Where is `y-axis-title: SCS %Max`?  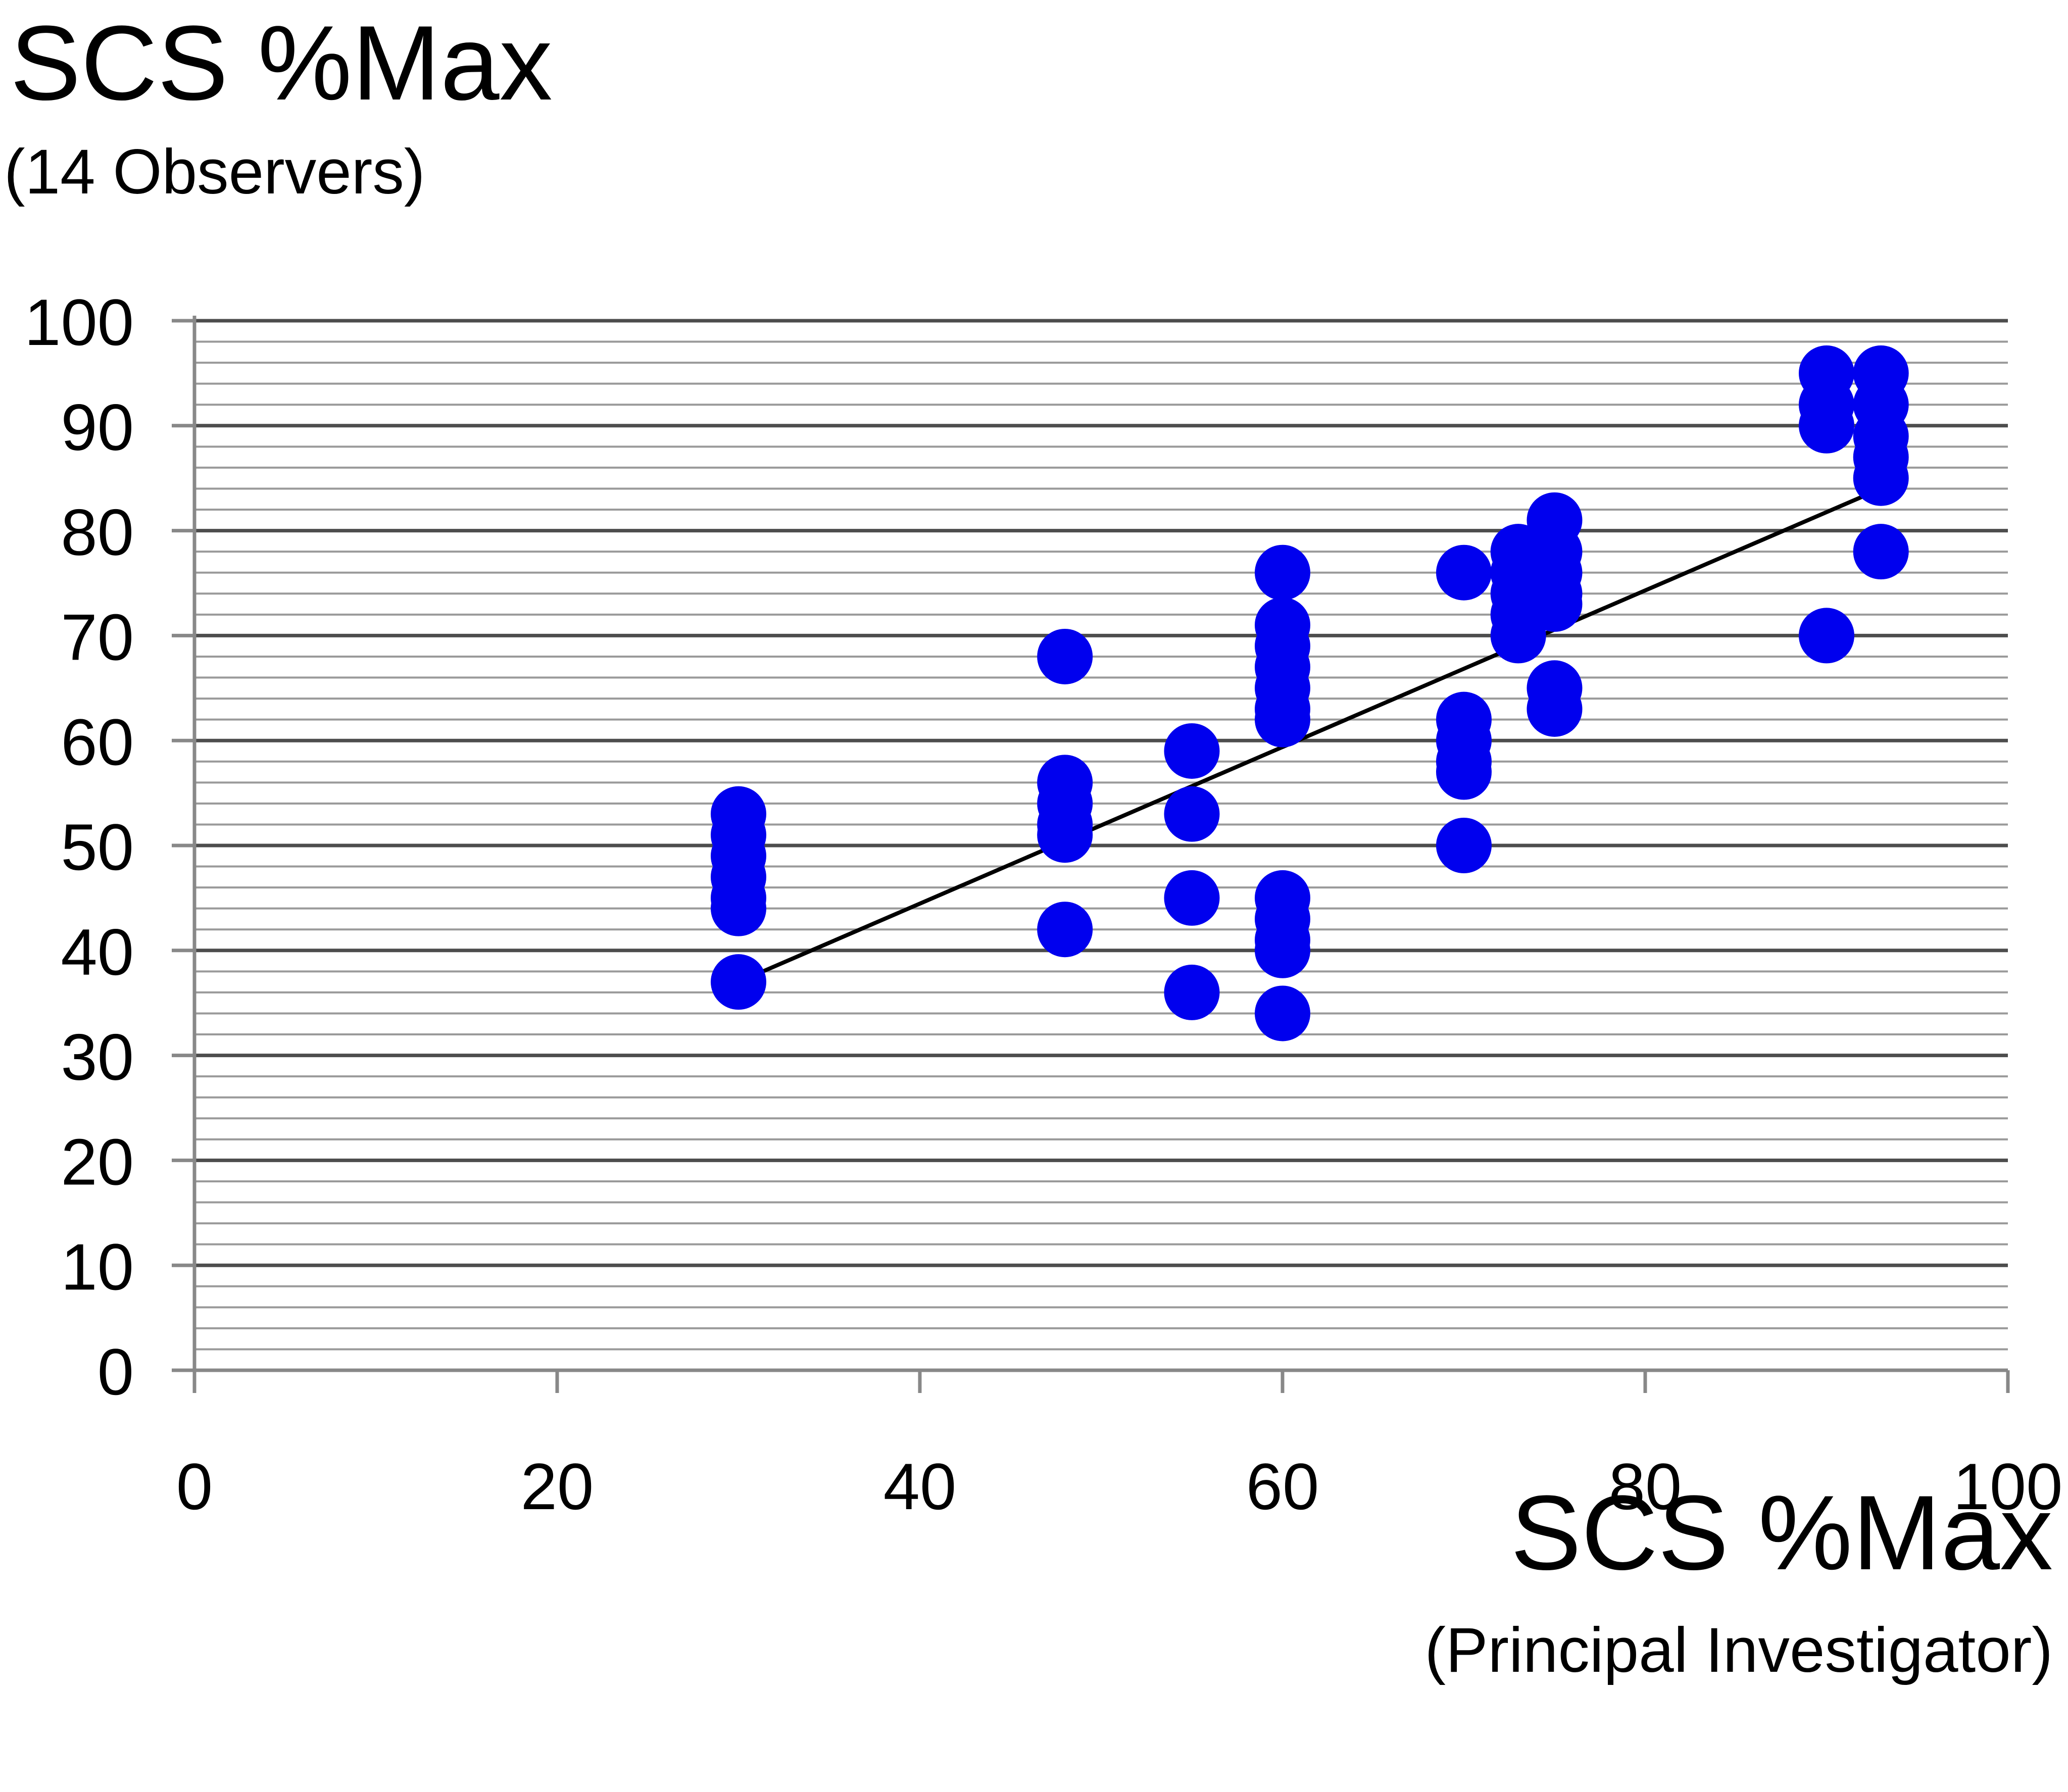
y-axis-title: SCS %Max is located at coordinates (282, 63).